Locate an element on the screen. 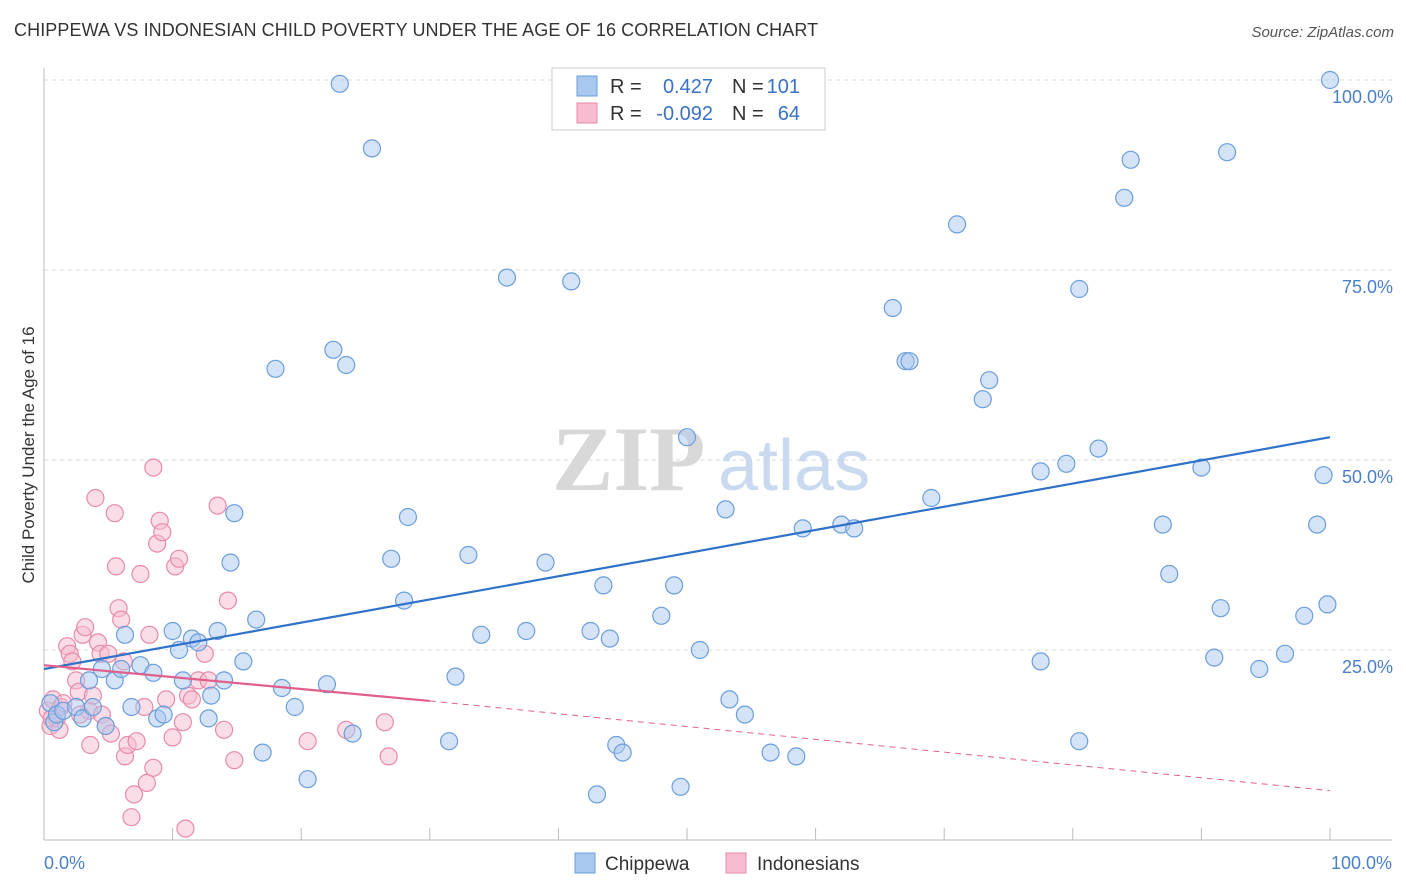 This screenshot has height=892, width=1406. legend-r-value-chippewa: 0.427 is located at coordinates (688, 87).